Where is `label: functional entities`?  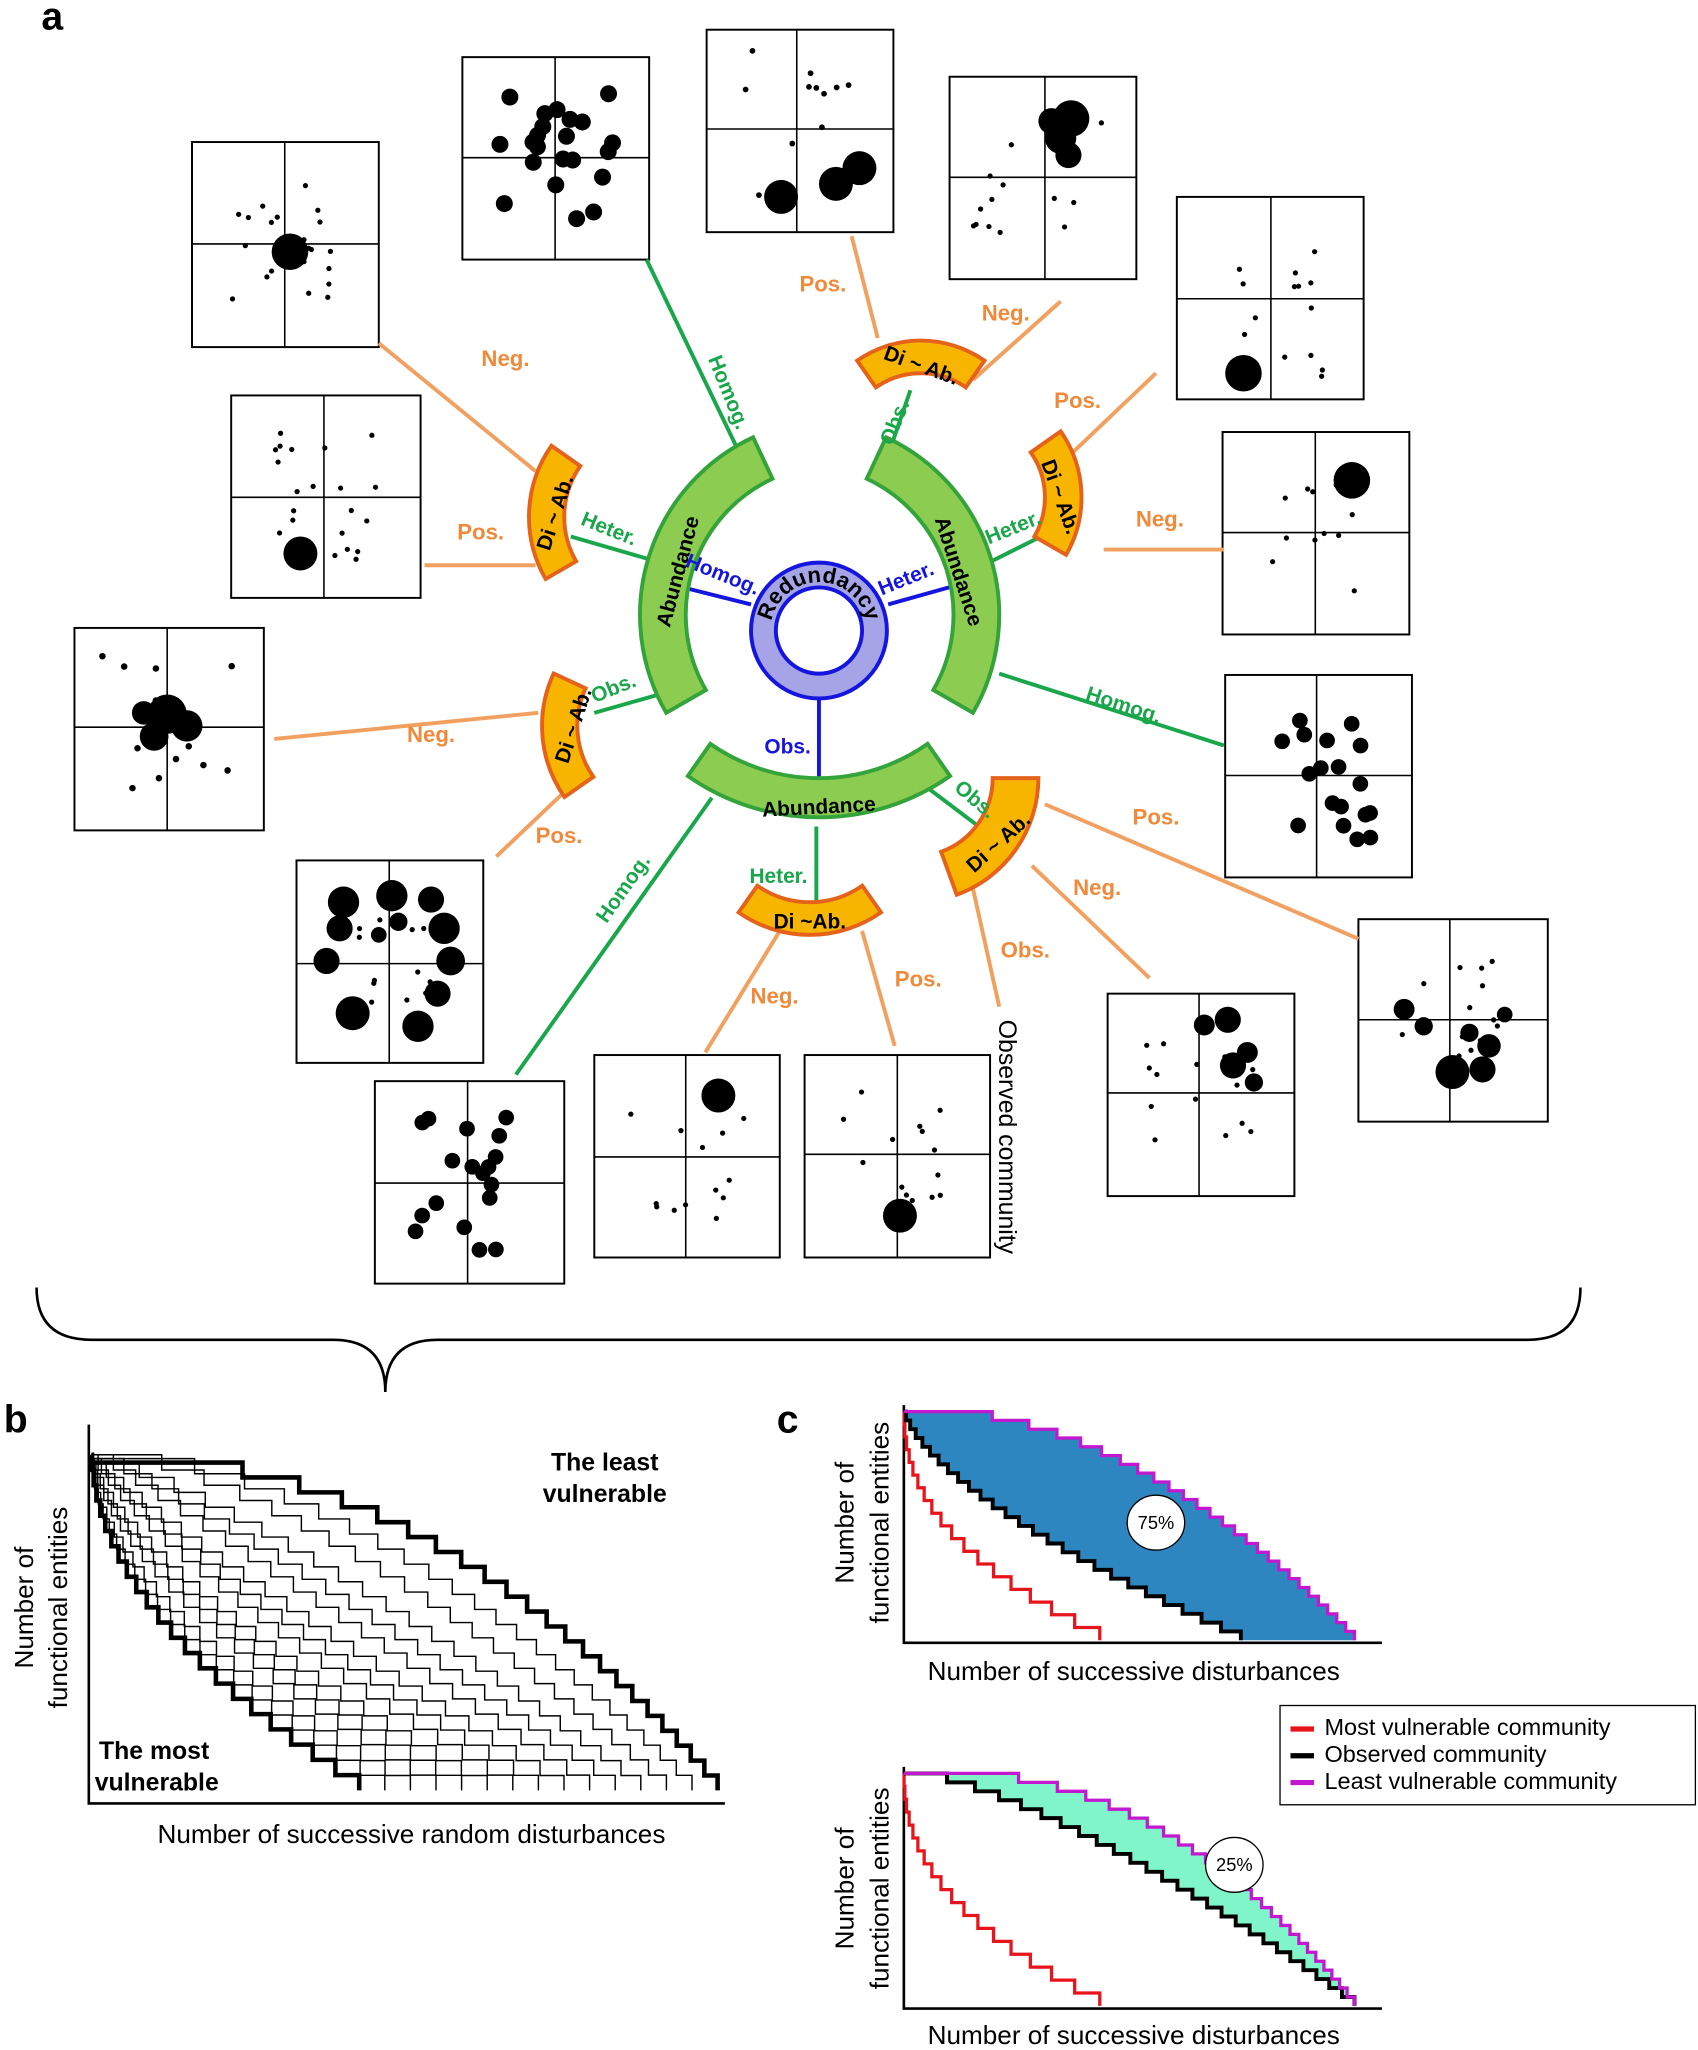 label: functional entities is located at coordinates (880, 1523).